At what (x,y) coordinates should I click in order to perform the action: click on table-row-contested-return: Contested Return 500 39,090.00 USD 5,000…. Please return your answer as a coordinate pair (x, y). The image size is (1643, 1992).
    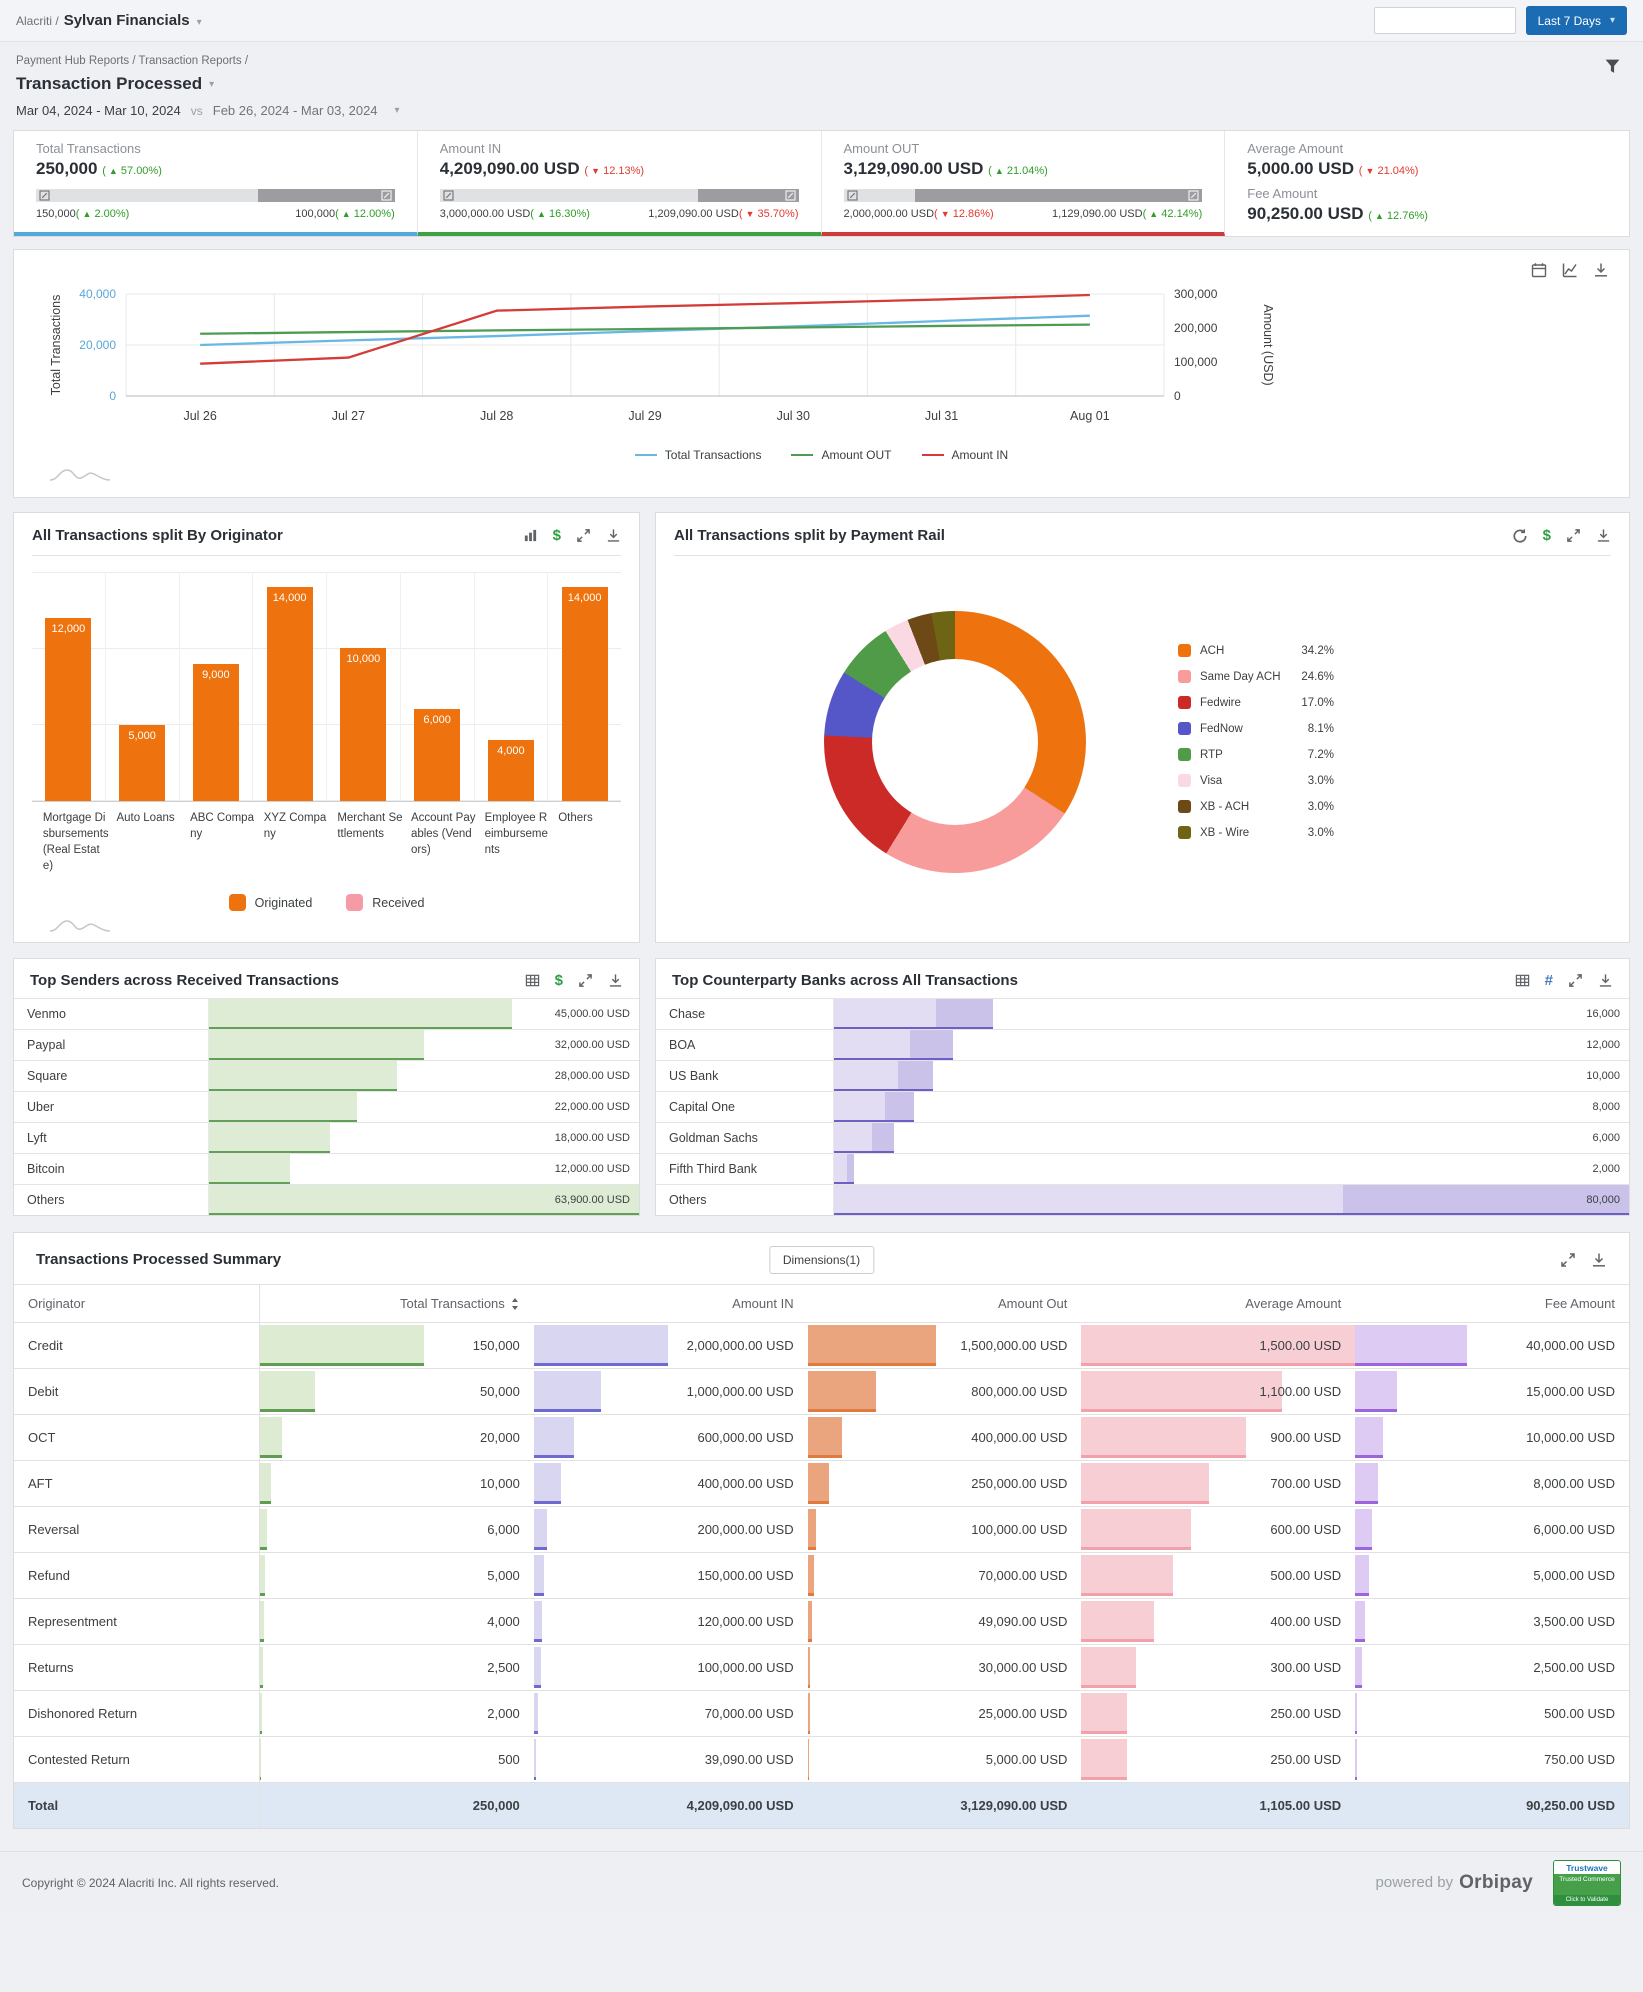
    Looking at the image, I should click on (821, 1759).